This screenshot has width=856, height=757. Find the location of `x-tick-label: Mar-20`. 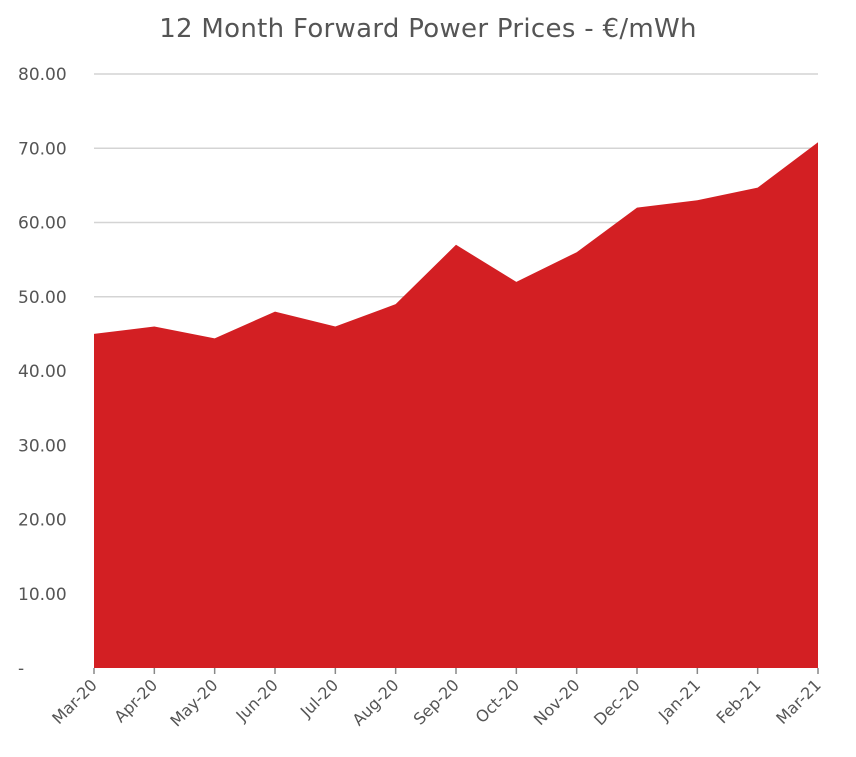

x-tick-label: Mar-20 is located at coordinates (74, 701).